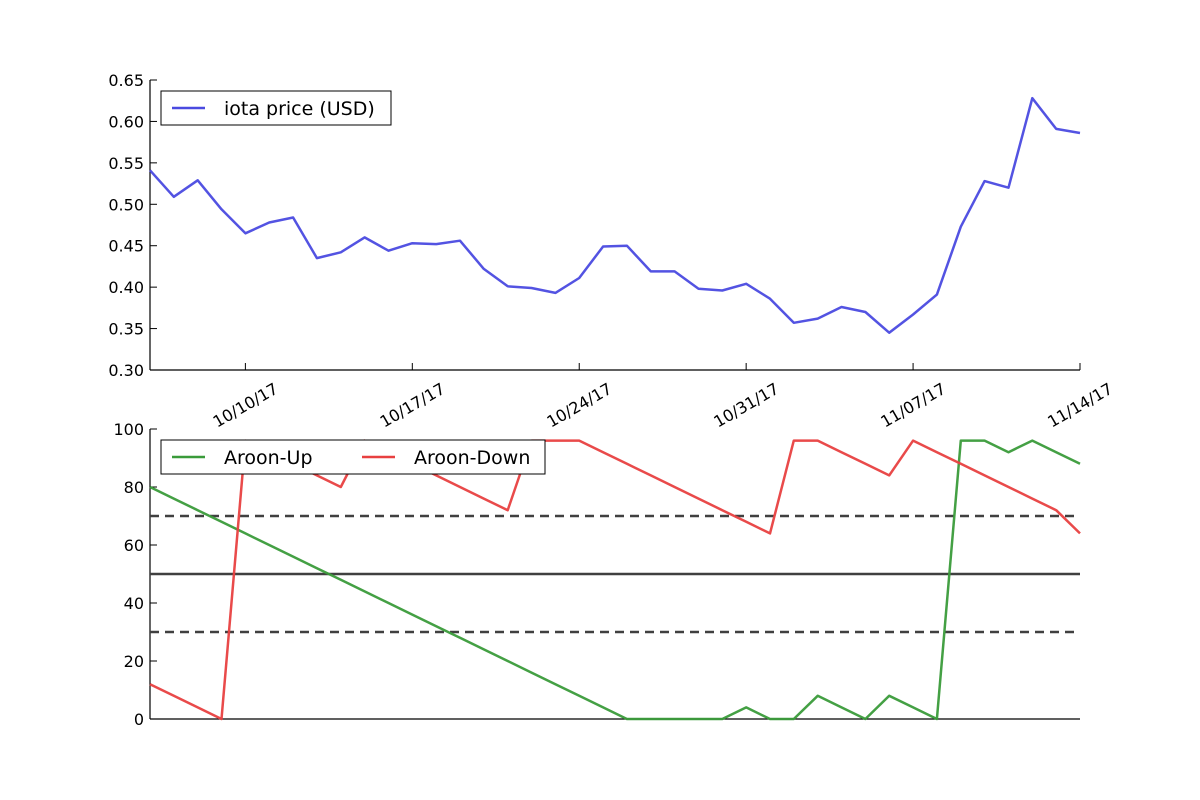  I want to click on x-tick-label: 10/24/17, so click(579, 405).